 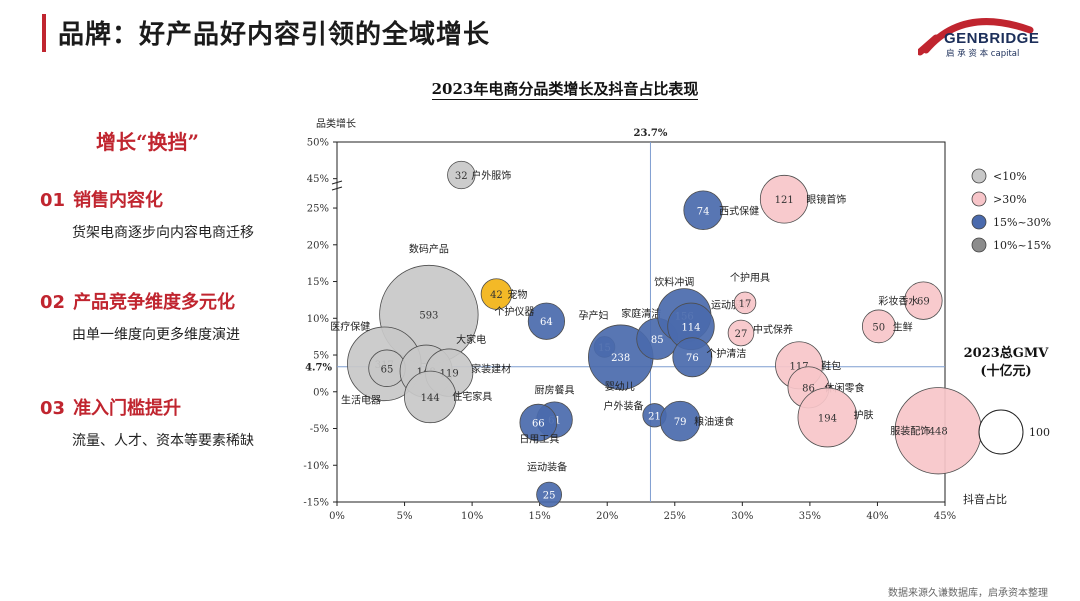 What do you see at coordinates (565, 90) in the screenshot?
I see `chart-title: 2023年电商分品类增长及抖音占比表现` at bounding box center [565, 90].